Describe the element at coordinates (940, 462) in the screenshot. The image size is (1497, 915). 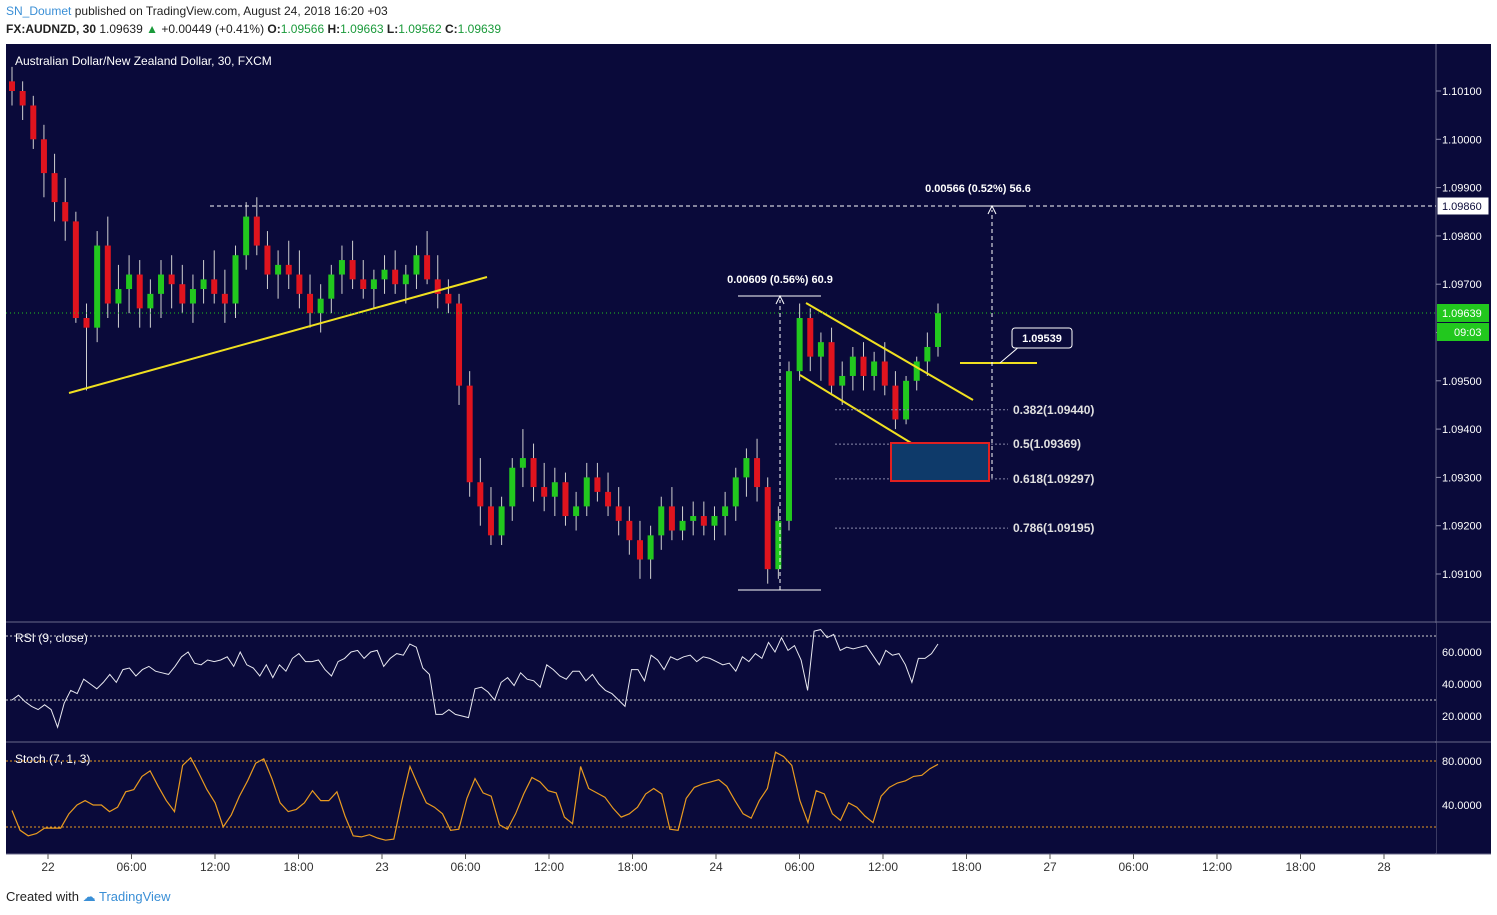
I see `entry-zone-box` at that location.